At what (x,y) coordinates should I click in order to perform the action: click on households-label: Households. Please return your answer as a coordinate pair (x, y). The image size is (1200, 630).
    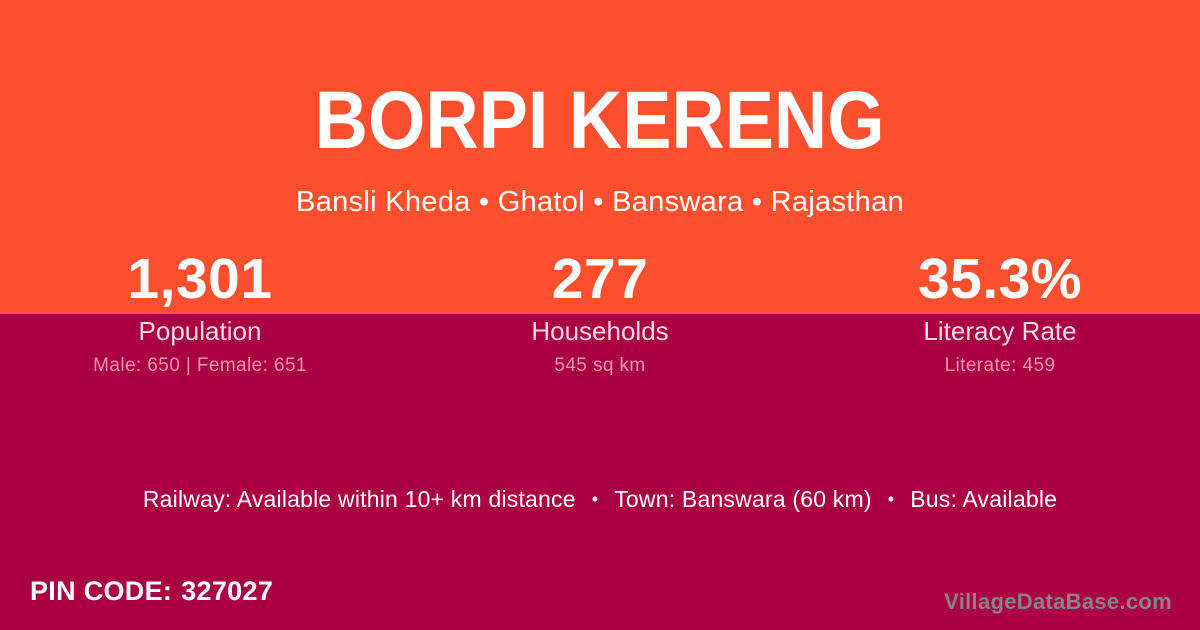
    Looking at the image, I should click on (600, 331).